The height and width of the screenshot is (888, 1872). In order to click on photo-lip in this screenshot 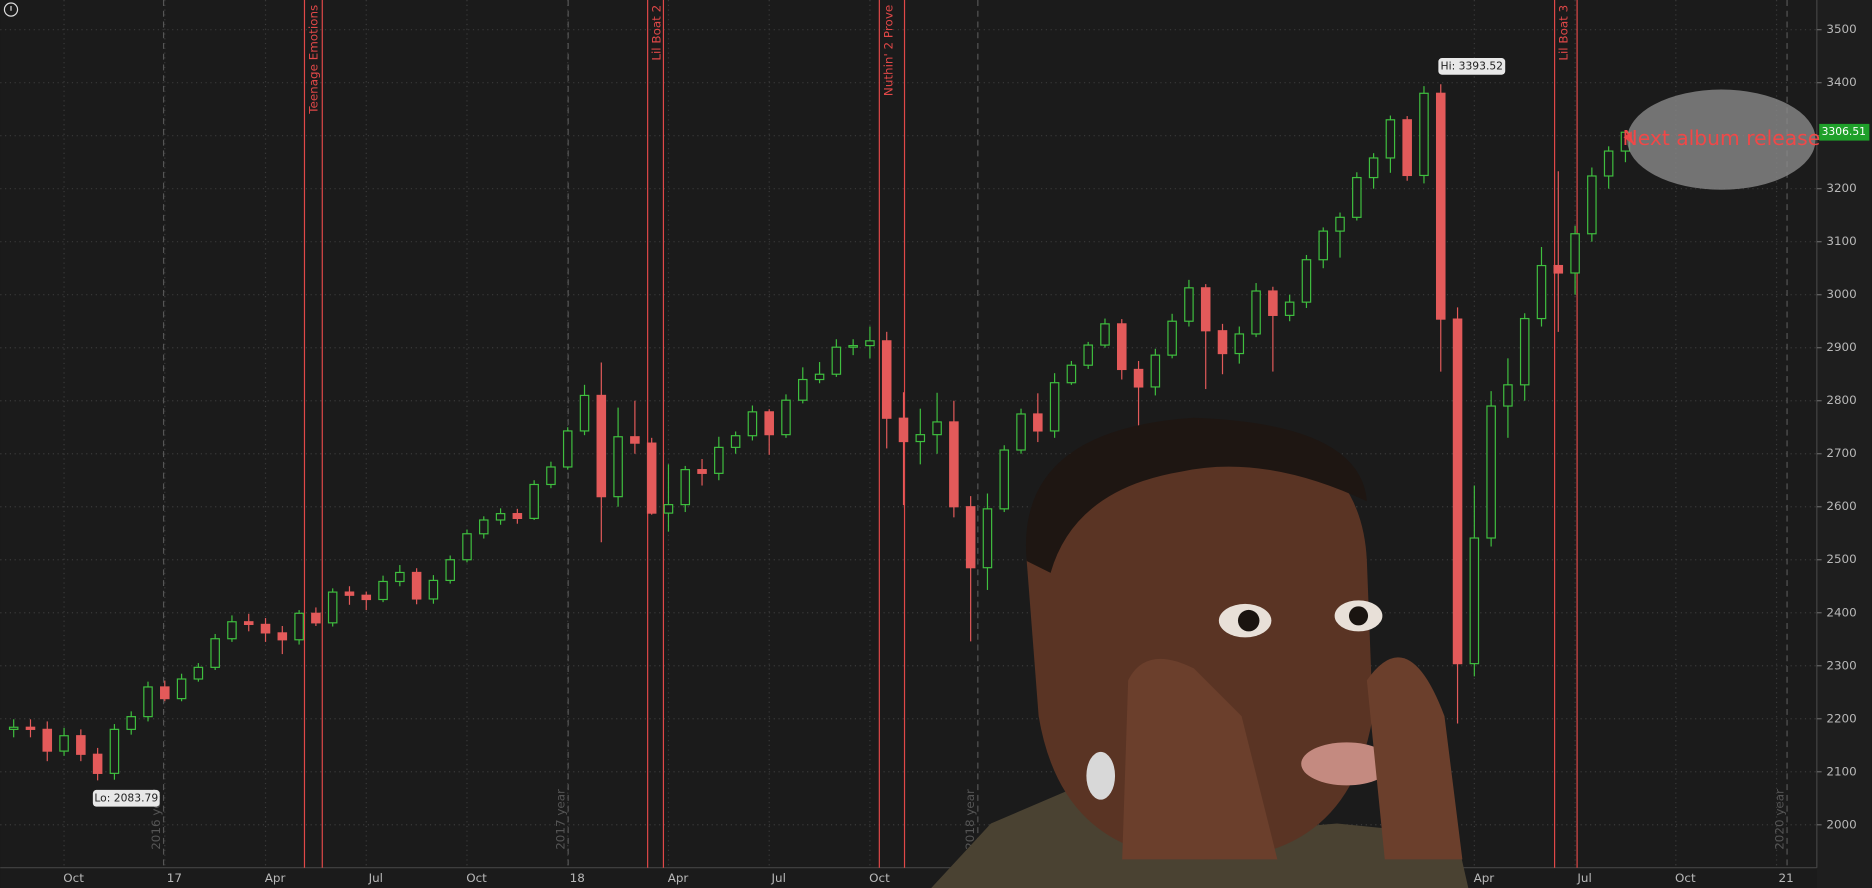, I will do `click(1346, 764)`.